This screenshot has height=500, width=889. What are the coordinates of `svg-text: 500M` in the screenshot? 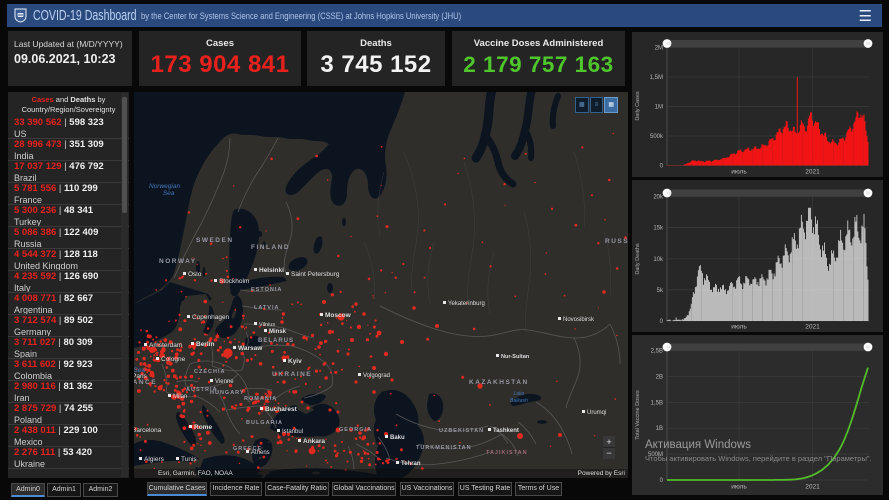 It's located at (655, 455).